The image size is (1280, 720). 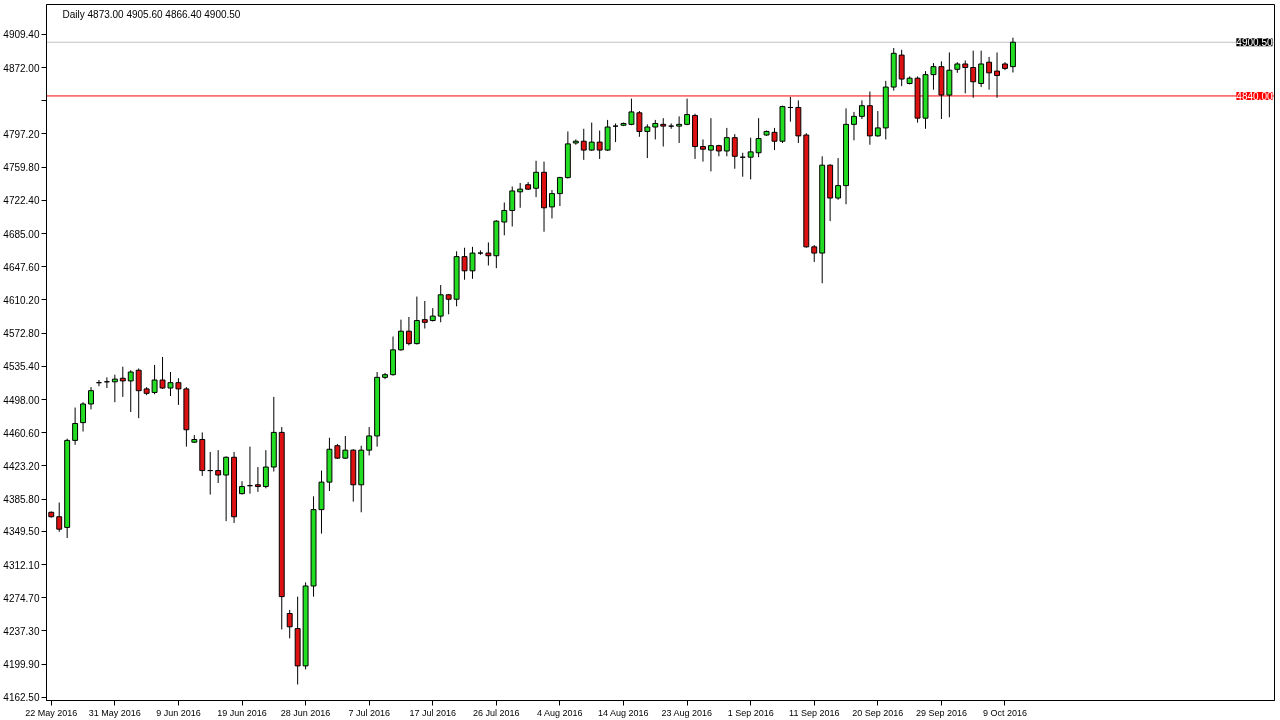 What do you see at coordinates (941, 712) in the screenshot?
I see `x-tick-label: 29 Sep 2016` at bounding box center [941, 712].